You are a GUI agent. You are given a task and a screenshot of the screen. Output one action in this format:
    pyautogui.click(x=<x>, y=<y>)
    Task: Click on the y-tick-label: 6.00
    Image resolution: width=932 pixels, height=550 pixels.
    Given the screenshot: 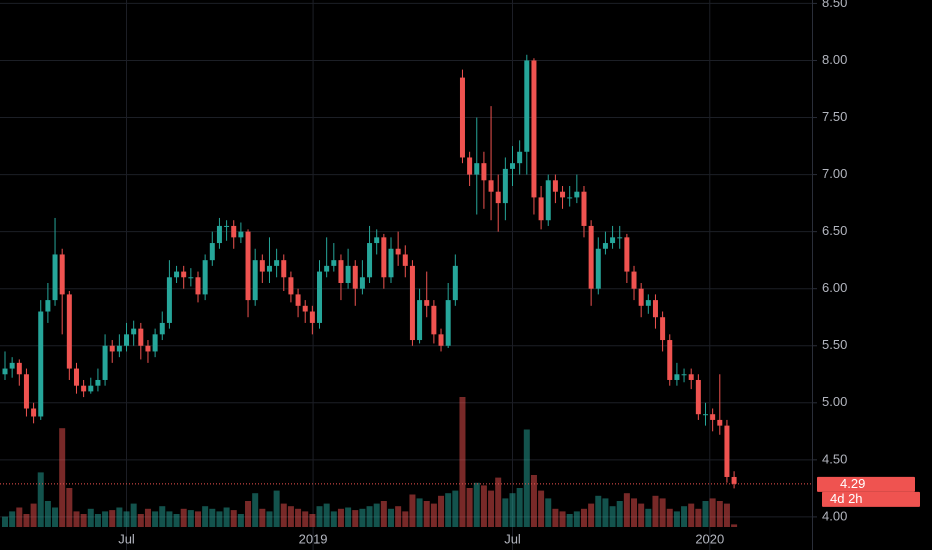 What is the action you would take?
    pyautogui.click(x=834, y=287)
    